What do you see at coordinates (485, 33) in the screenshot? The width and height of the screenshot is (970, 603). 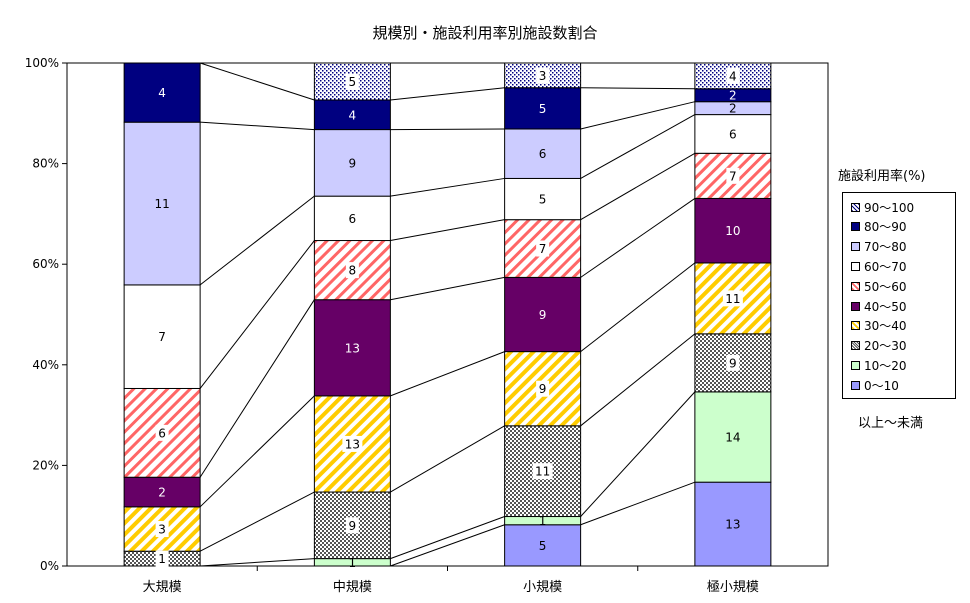 I see `chart-title: 規模別・施設利用率別施設数割合` at bounding box center [485, 33].